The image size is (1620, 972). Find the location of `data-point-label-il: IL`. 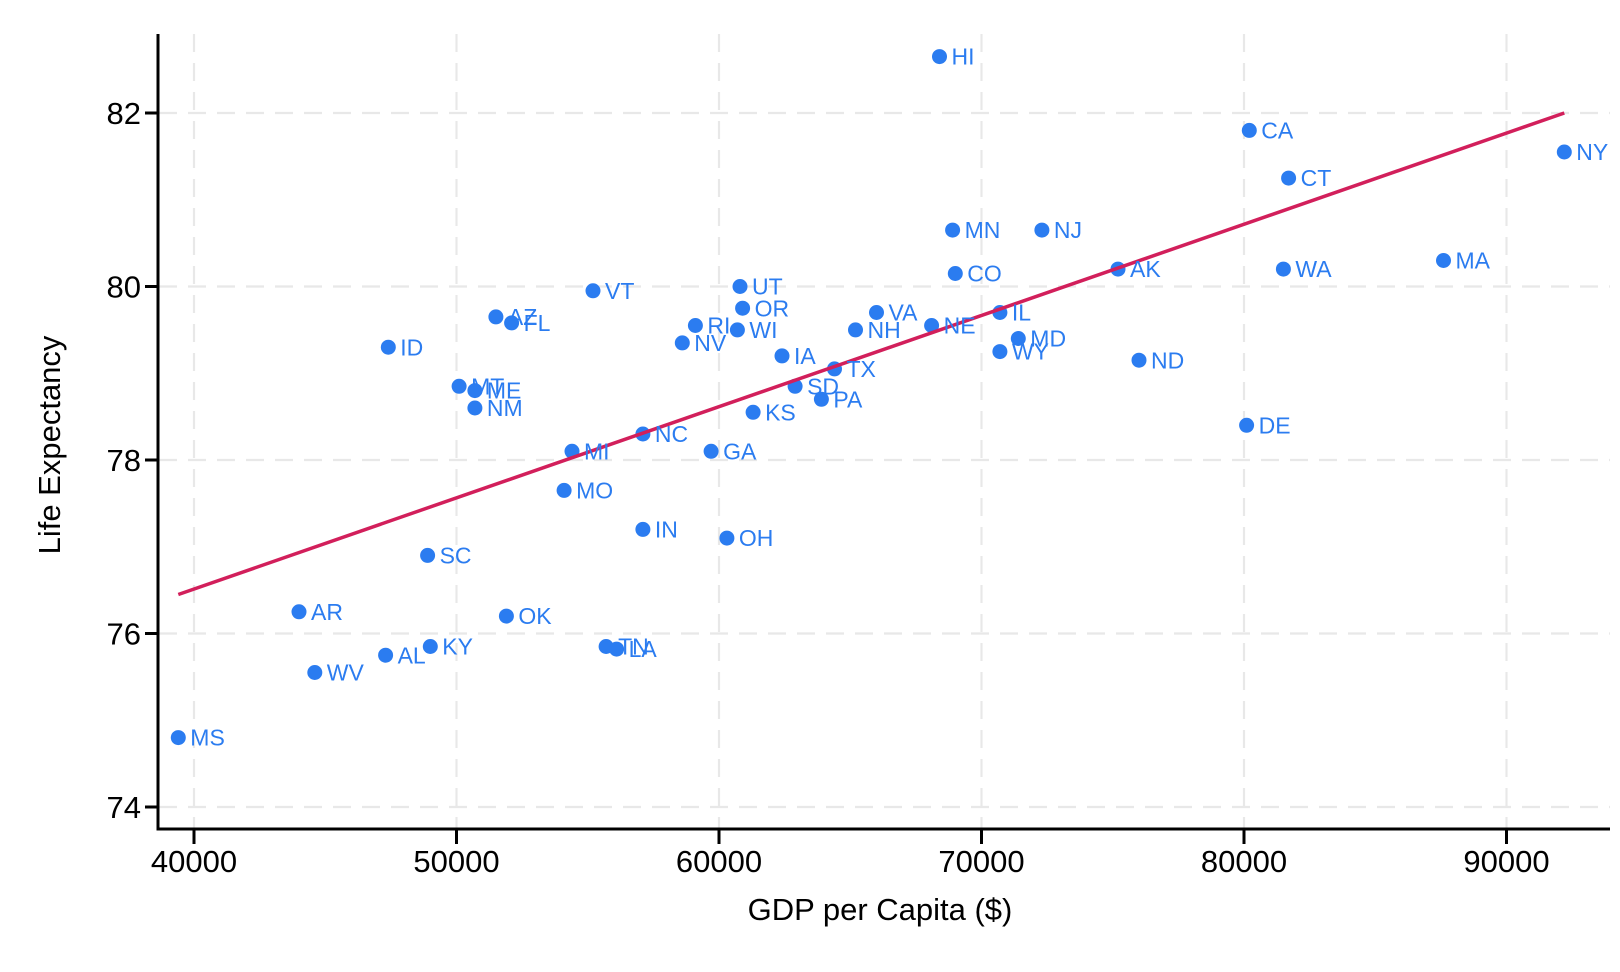

data-point-label-il: IL is located at coordinates (1021, 313).